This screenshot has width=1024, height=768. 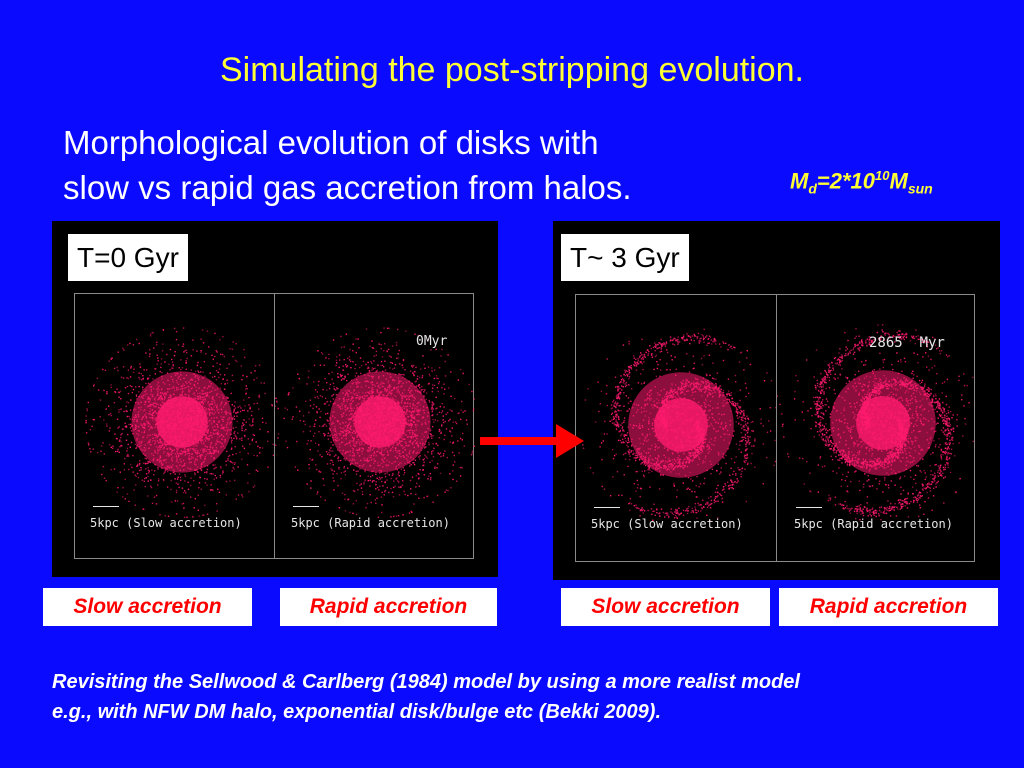 I want to click on galaxy-rapid-t0, so click(x=379, y=422).